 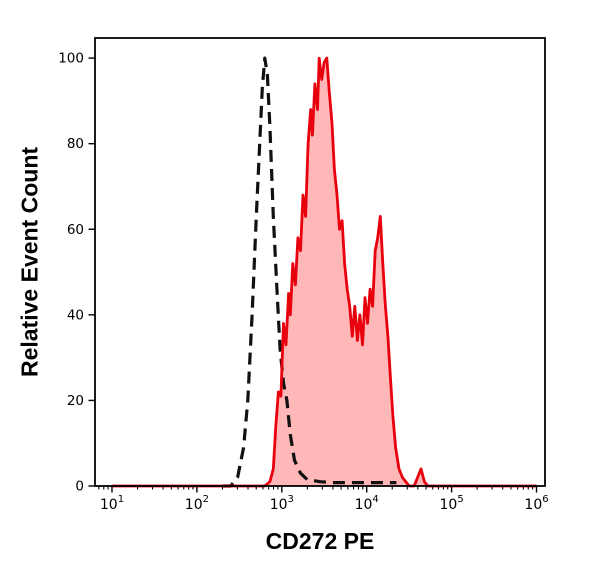 I want to click on y-axis-label: Relative Event Count, so click(x=29, y=262).